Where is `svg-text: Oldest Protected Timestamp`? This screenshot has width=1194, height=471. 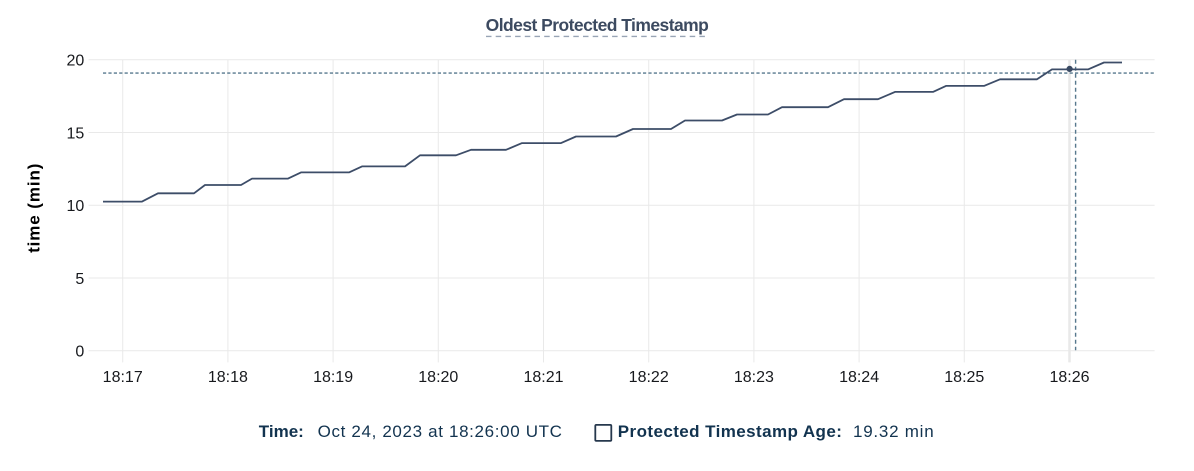 svg-text: Oldest Protected Timestamp is located at coordinates (597, 25).